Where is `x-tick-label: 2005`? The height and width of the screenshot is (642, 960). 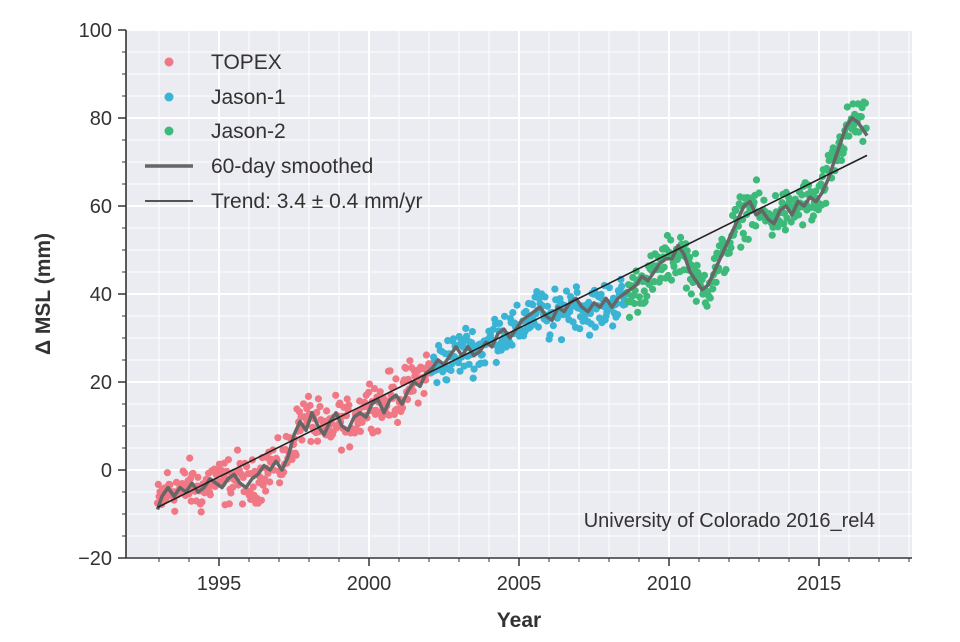
x-tick-label: 2005 is located at coordinates (519, 584).